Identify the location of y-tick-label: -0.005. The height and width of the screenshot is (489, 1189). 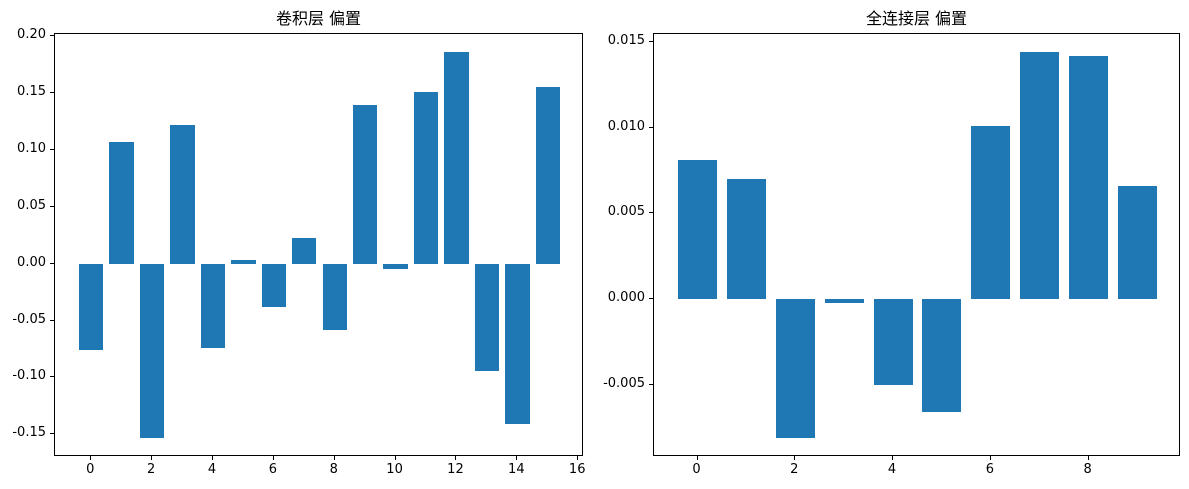
(624, 383).